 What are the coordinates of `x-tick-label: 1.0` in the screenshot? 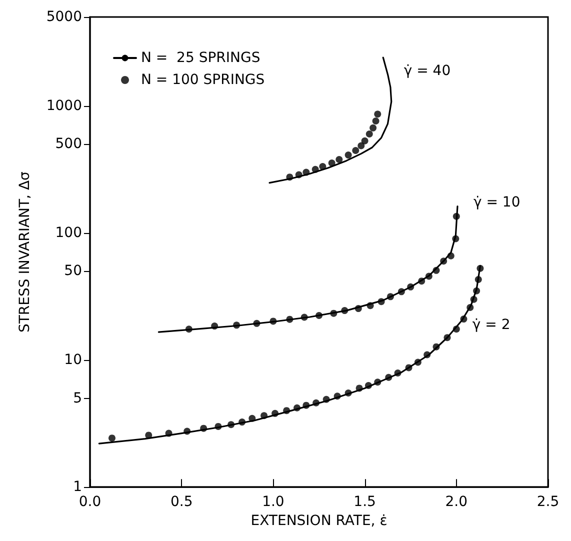 It's located at (273, 502).